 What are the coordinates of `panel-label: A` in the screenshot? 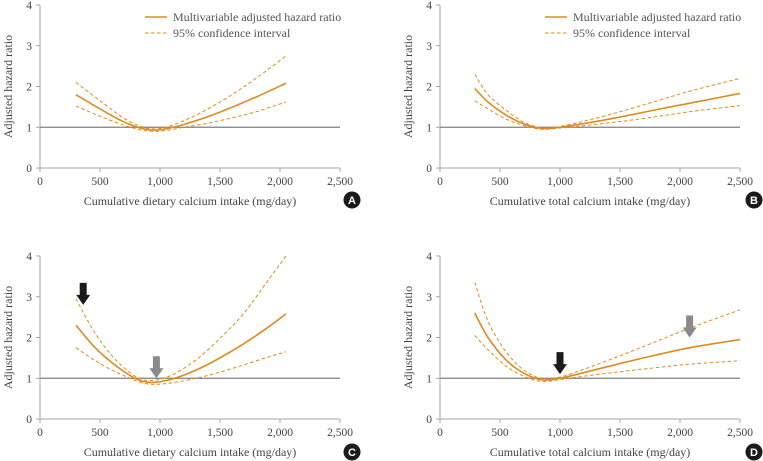 It's located at (352, 201).